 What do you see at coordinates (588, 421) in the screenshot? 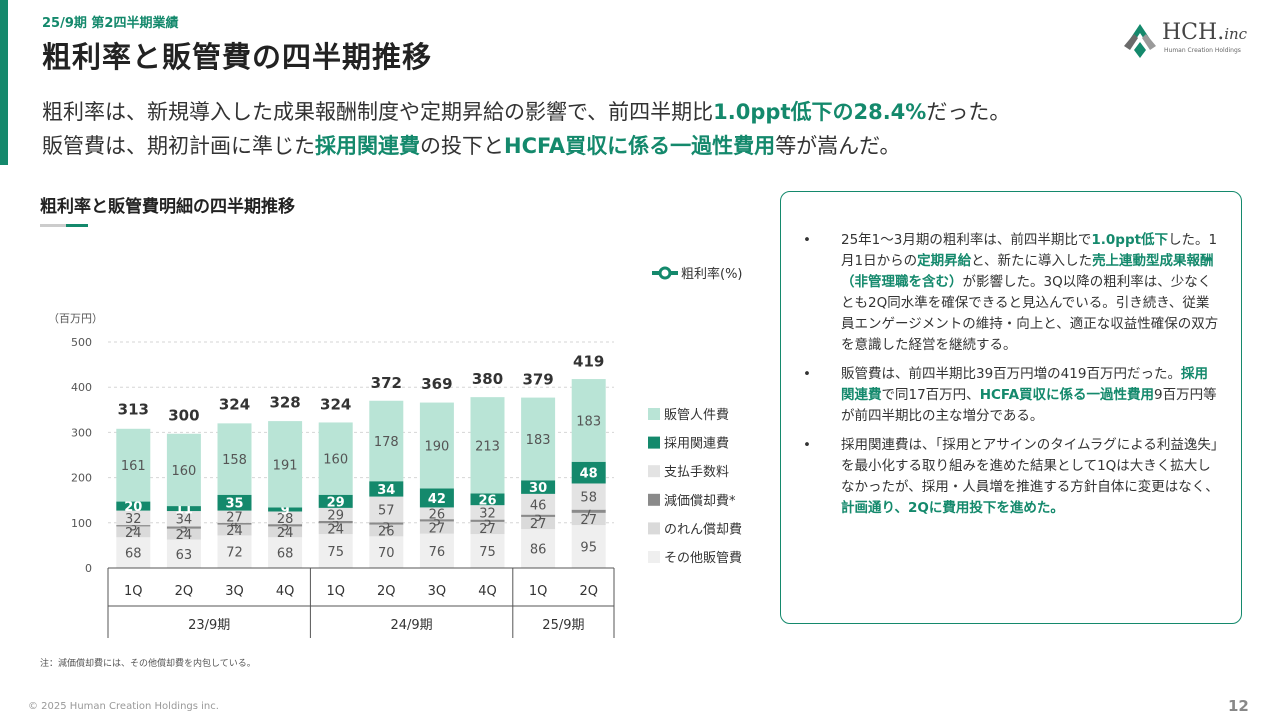
I see `bar-value-label: 183` at bounding box center [588, 421].